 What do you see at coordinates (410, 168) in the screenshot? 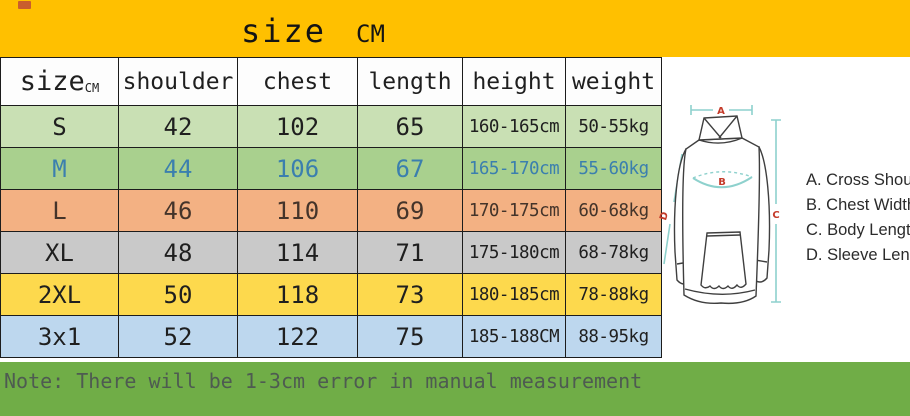
I see `cell-length: 67` at bounding box center [410, 168].